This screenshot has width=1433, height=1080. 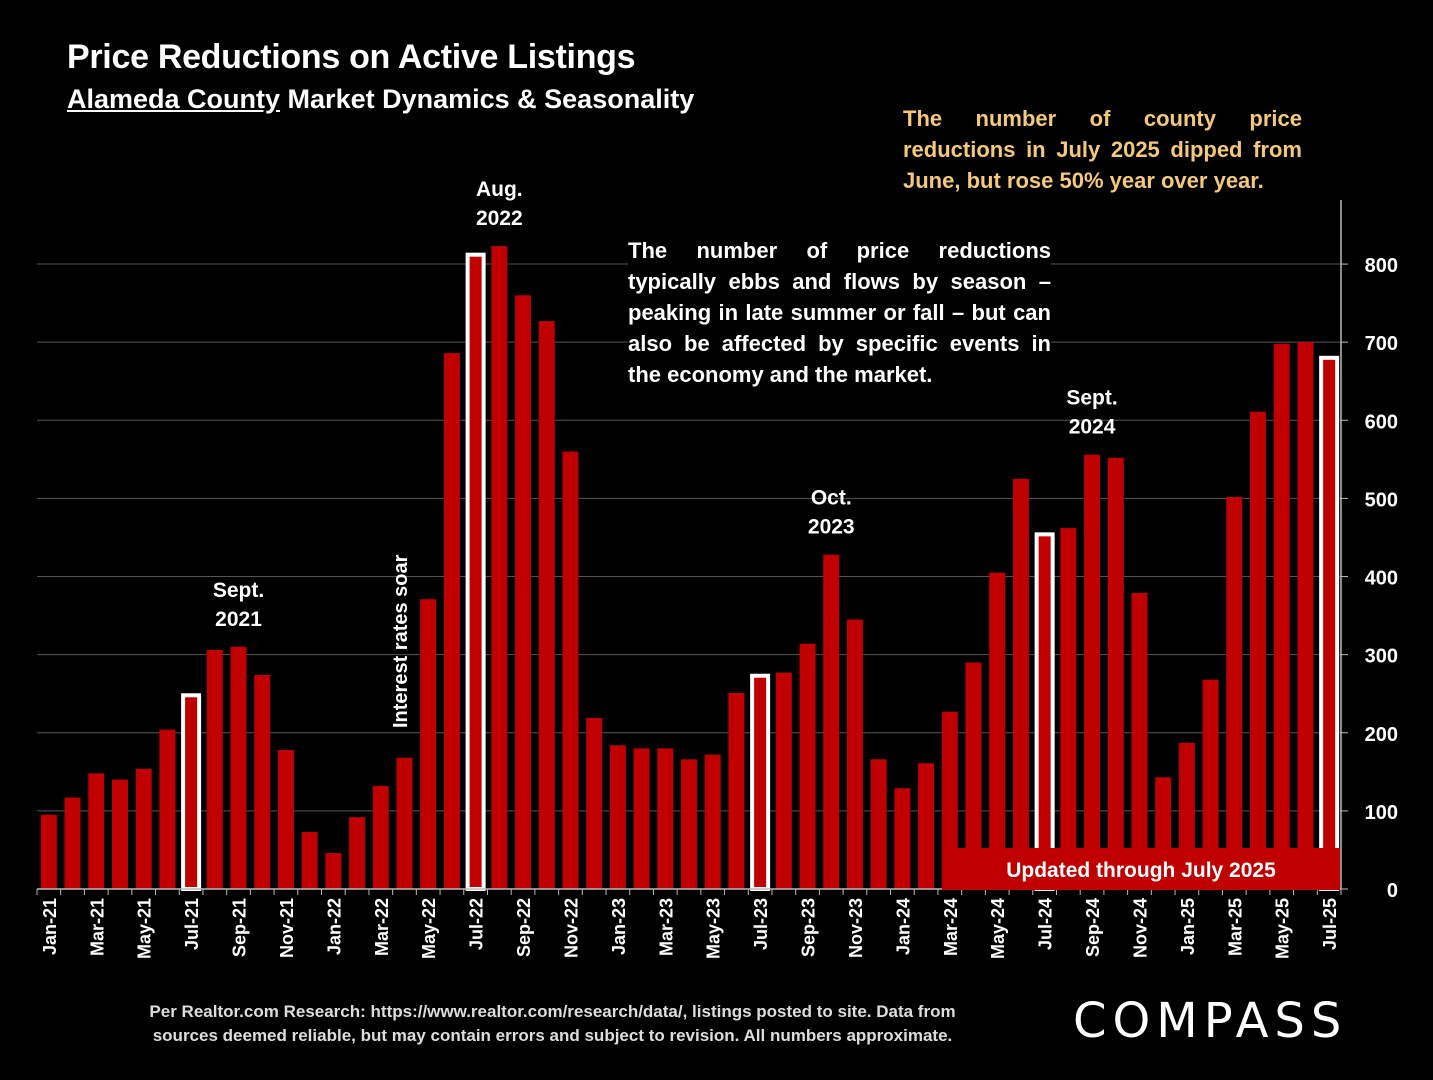 What do you see at coordinates (1381, 579) in the screenshot?
I see `y-tick-label: 400` at bounding box center [1381, 579].